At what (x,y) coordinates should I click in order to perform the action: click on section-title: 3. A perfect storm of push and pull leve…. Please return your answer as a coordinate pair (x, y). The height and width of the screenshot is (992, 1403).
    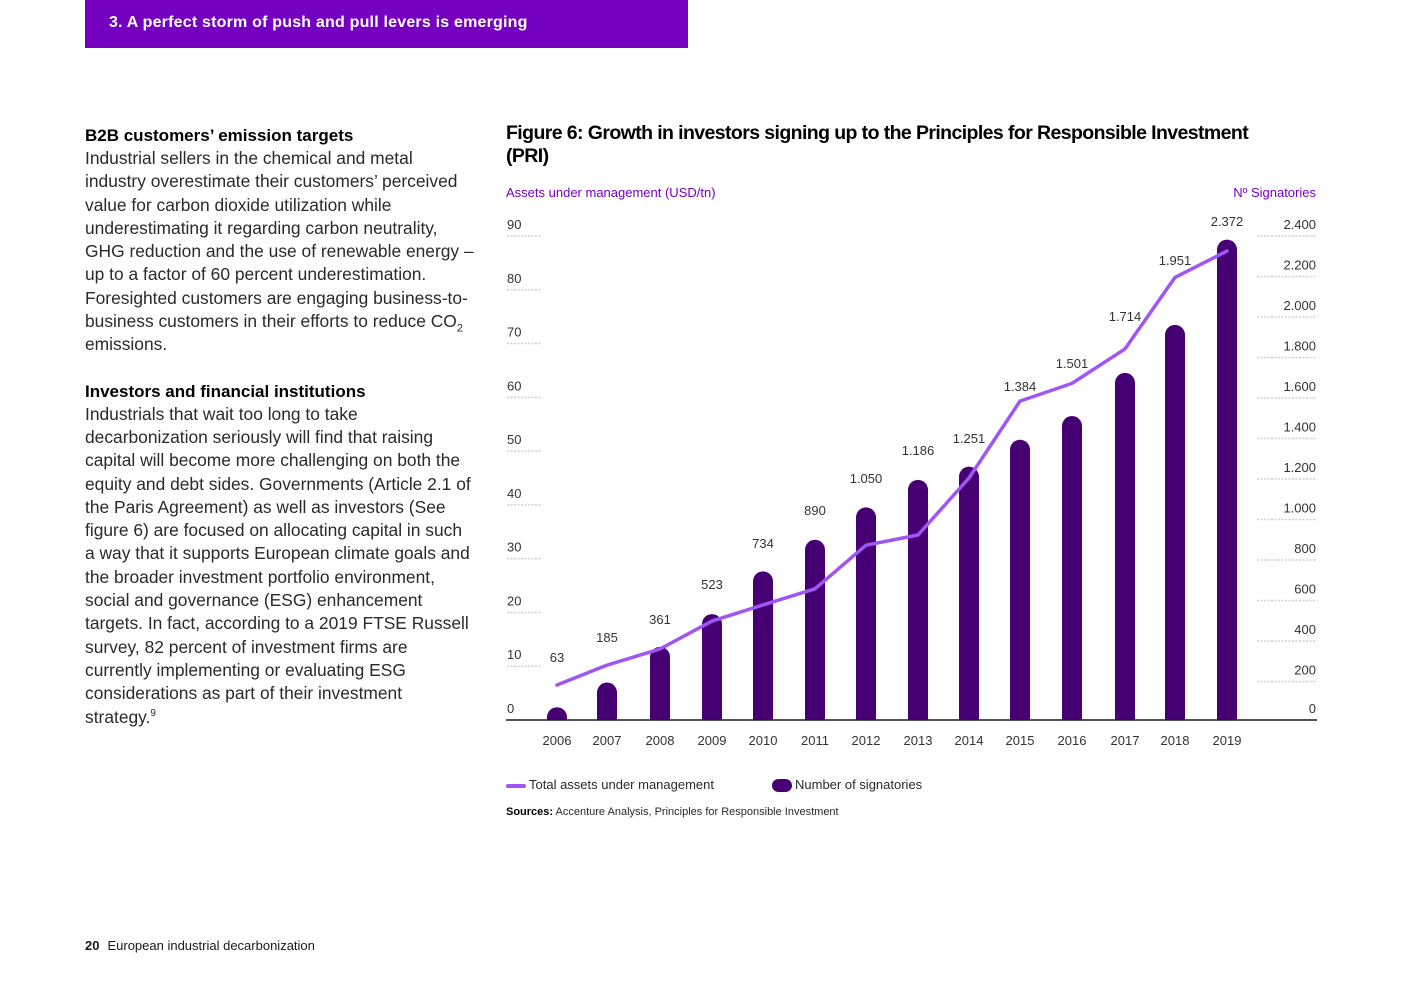
    Looking at the image, I should click on (318, 22).